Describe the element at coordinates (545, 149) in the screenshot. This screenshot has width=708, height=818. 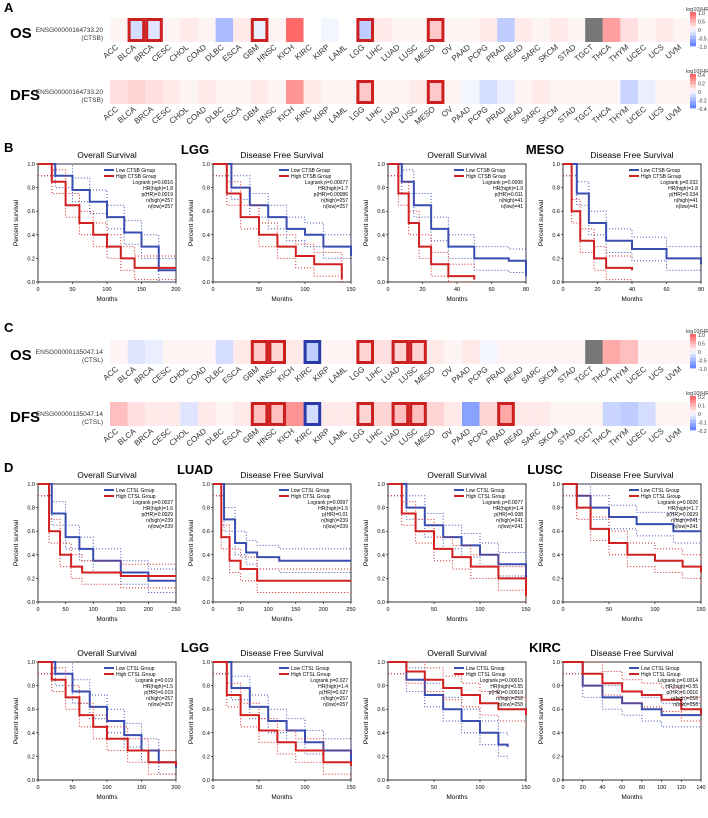
I see `km-group-title: MESO` at that location.